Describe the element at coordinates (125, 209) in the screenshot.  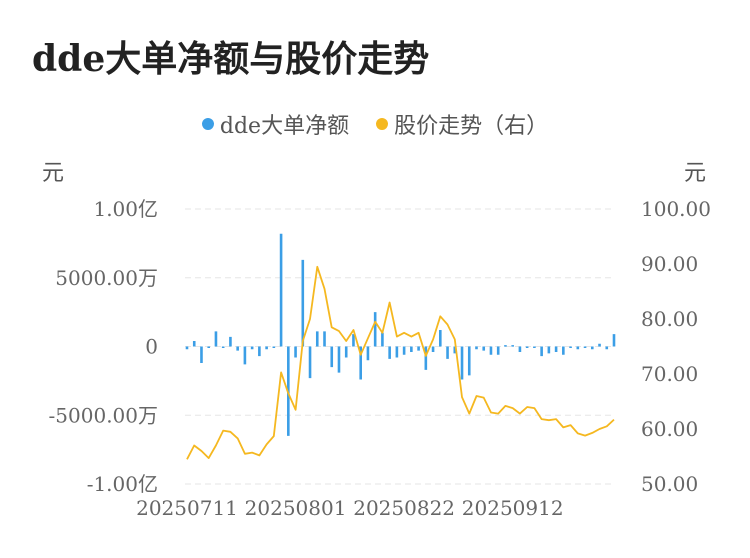
I see `left-tick-label: 1.00亿` at that location.